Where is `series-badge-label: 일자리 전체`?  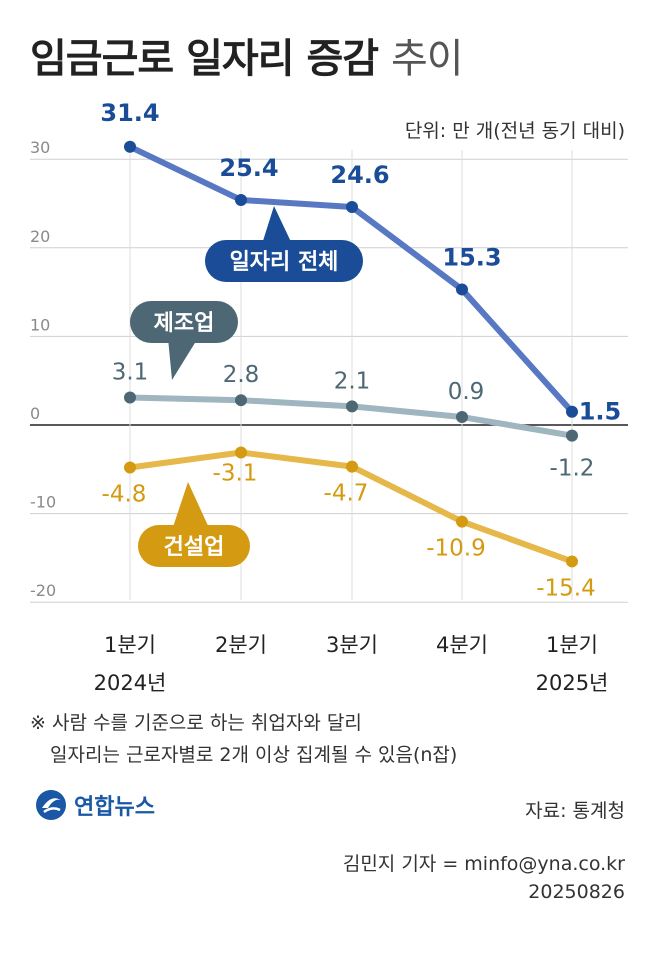
series-badge-label: 일자리 전체 is located at coordinates (284, 262).